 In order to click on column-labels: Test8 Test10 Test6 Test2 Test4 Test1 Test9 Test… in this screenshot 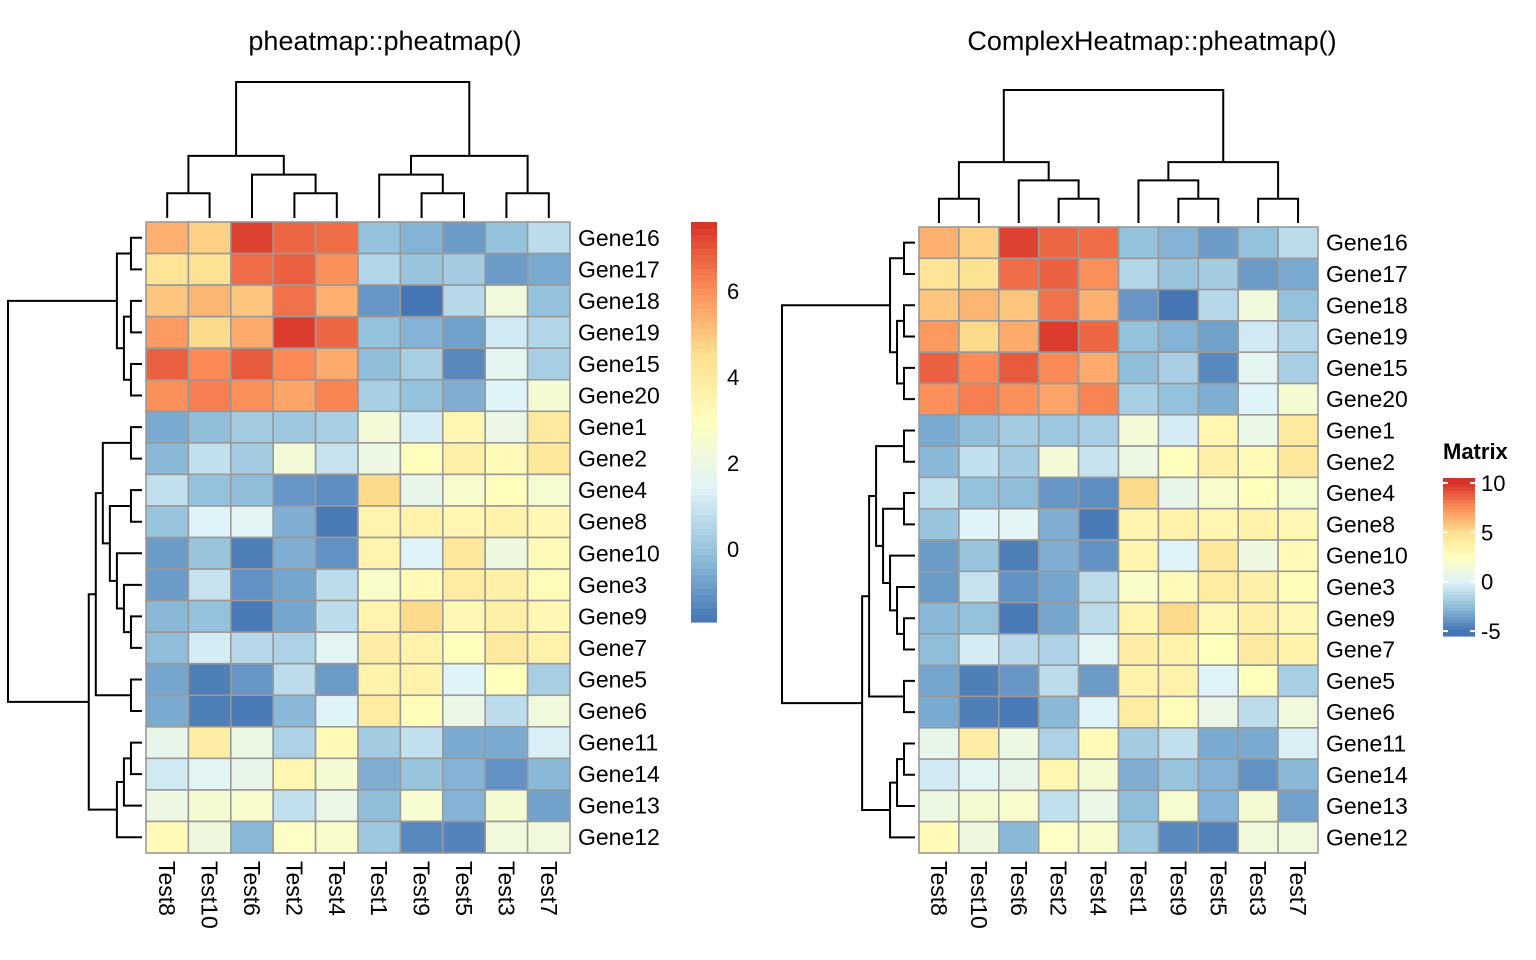, I will do `click(1118, 895)`.